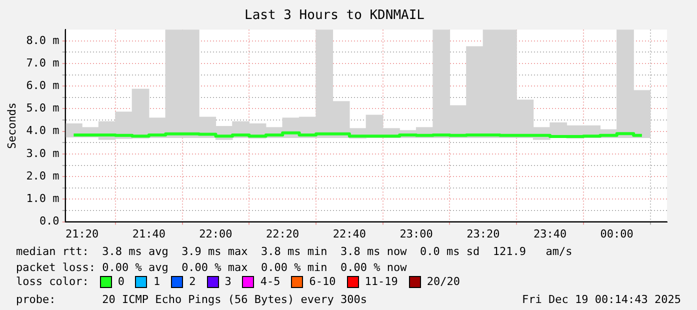 The image size is (697, 310). I want to click on legend-label: 20/20, so click(443, 281).